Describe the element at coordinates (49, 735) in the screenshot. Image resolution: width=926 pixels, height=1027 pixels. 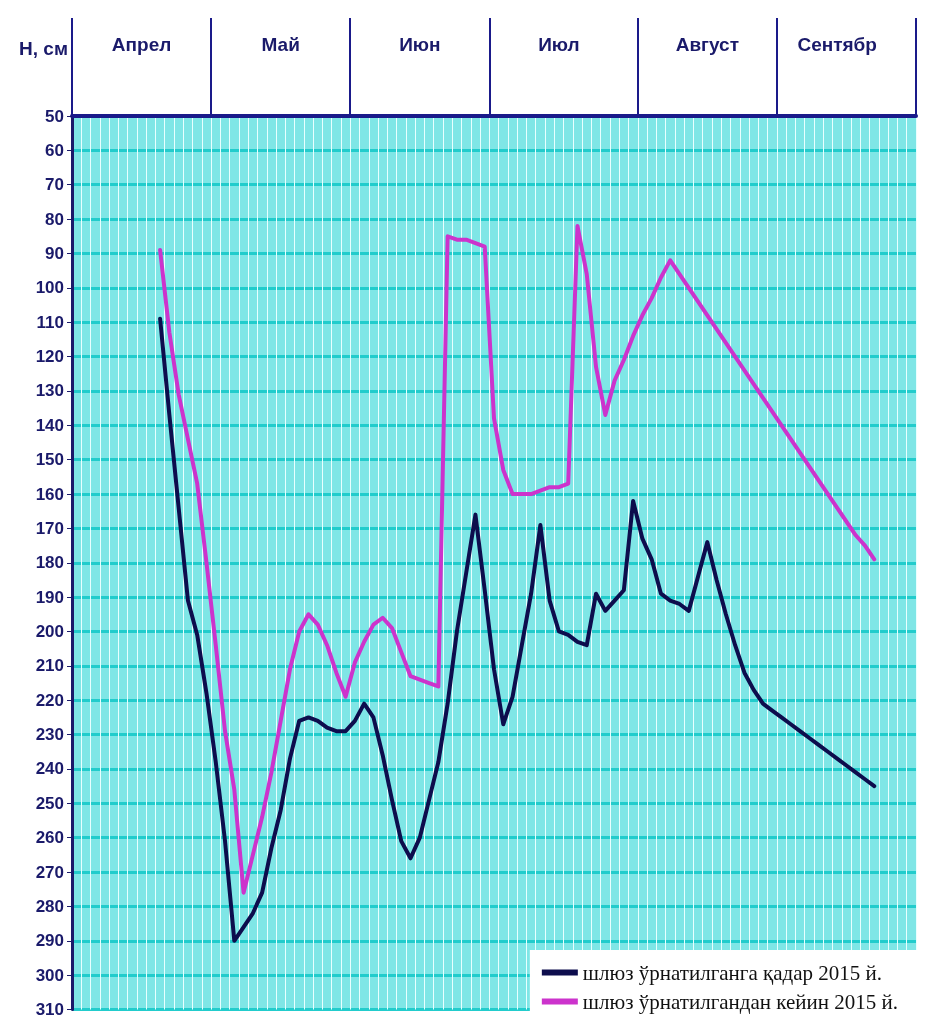
I see `y-tick-label: 230` at that location.